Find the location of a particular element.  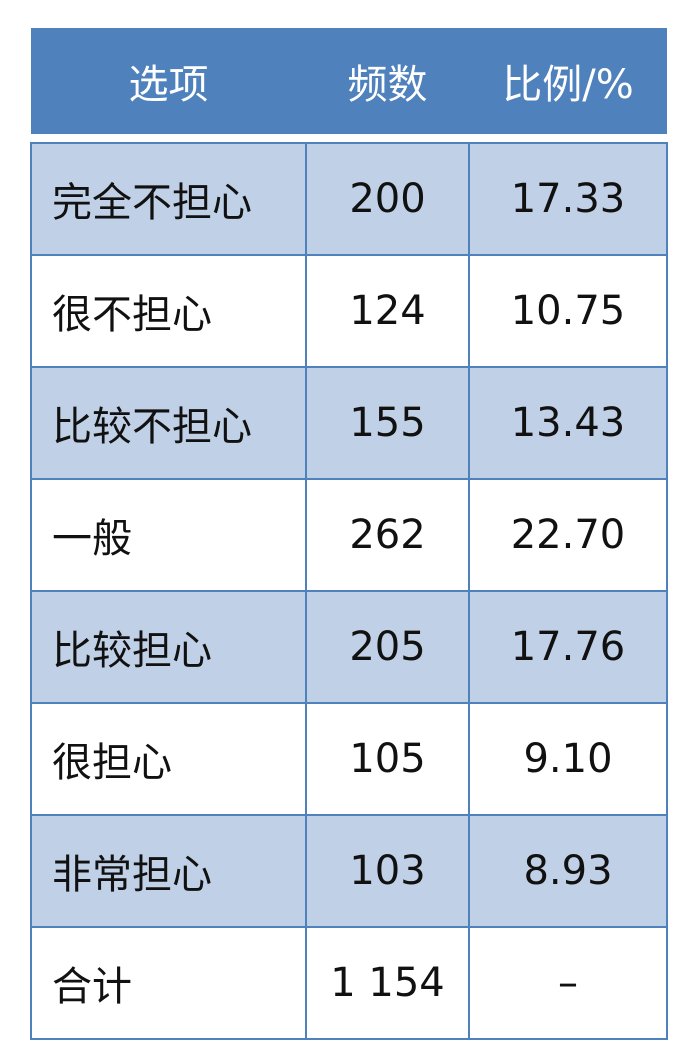

value-cell: 103 is located at coordinates (387, 871).